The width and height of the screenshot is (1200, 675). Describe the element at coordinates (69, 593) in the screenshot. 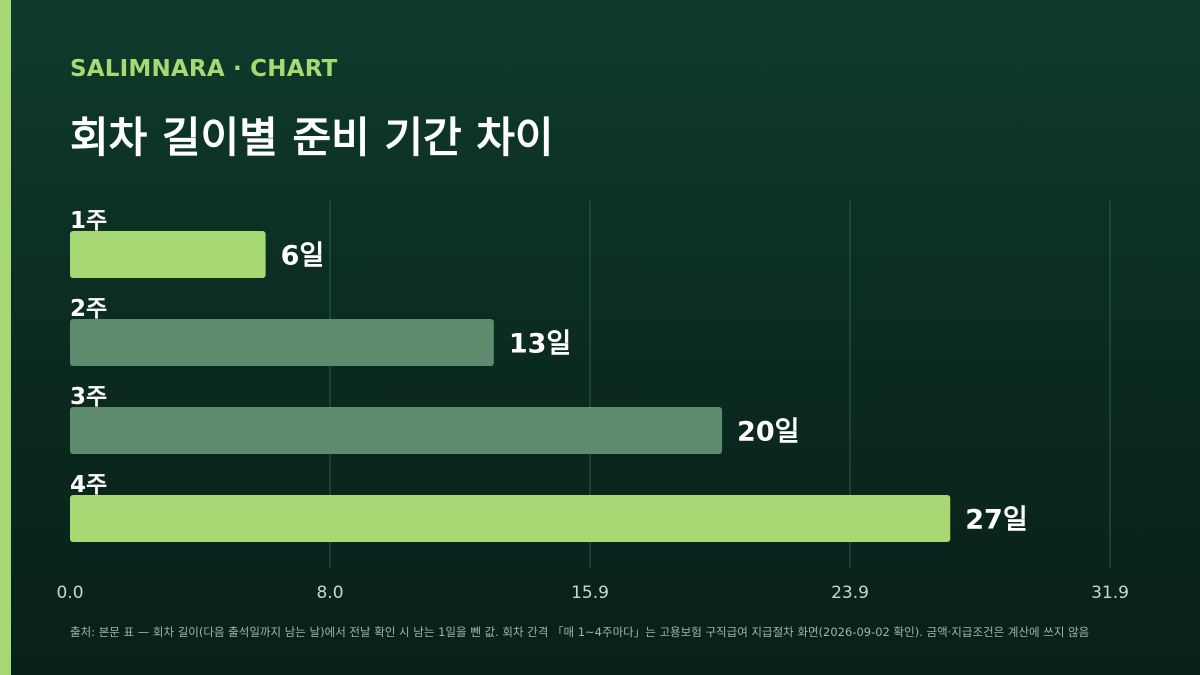

I see `x-tick-label: 0.0` at that location.